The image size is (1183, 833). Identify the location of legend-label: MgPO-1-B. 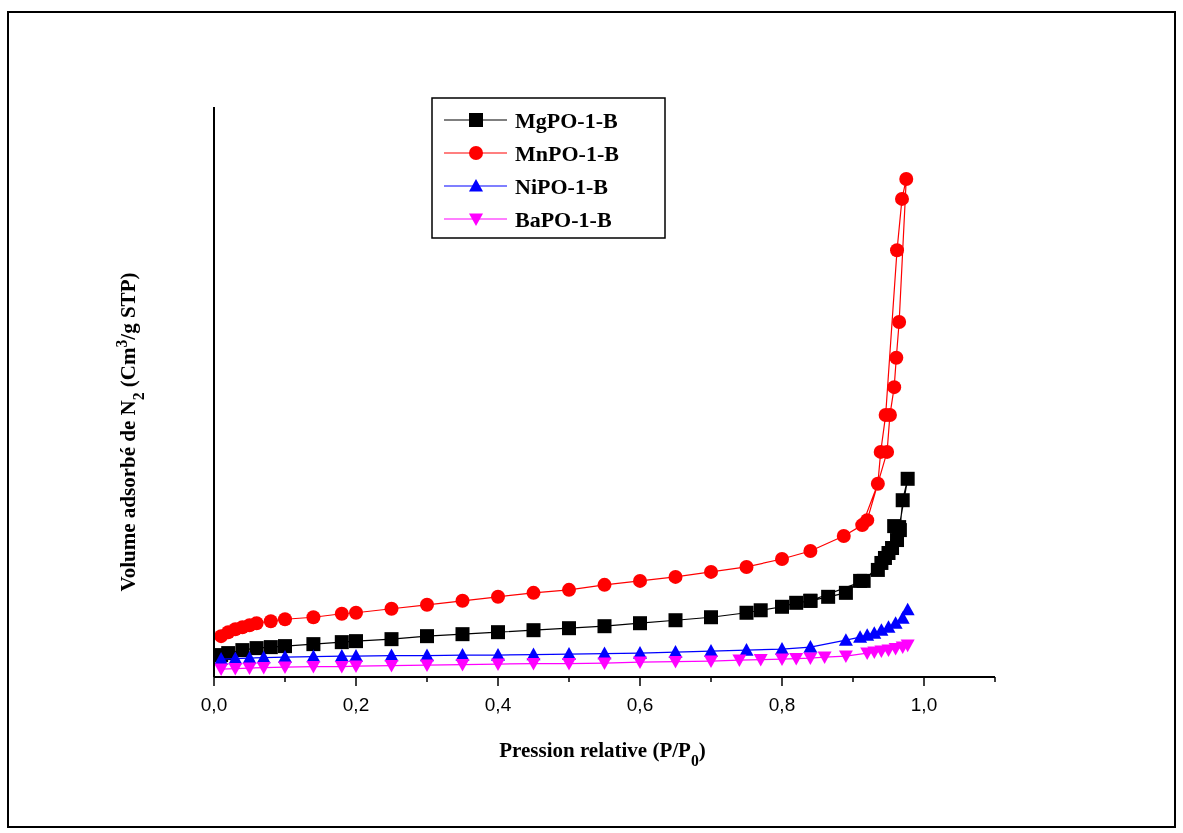
(566, 120).